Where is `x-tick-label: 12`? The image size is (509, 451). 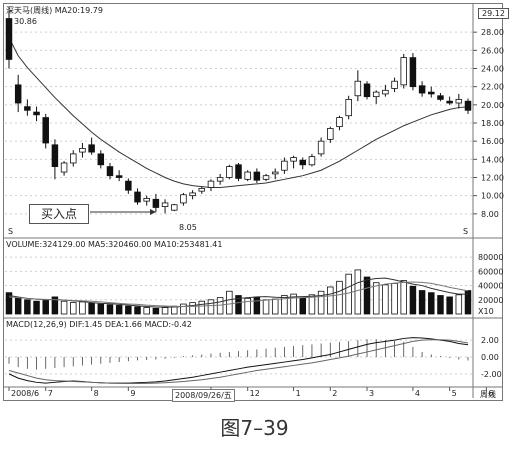
x-tick-label: 12 is located at coordinates (255, 393).